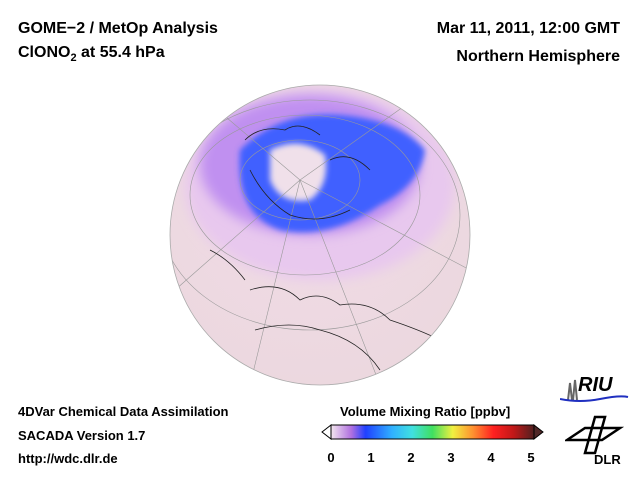 Image resolution: width=640 pixels, height=480 pixels. Describe the element at coordinates (451, 457) in the screenshot. I see `colorbar-tick: 3` at that location.